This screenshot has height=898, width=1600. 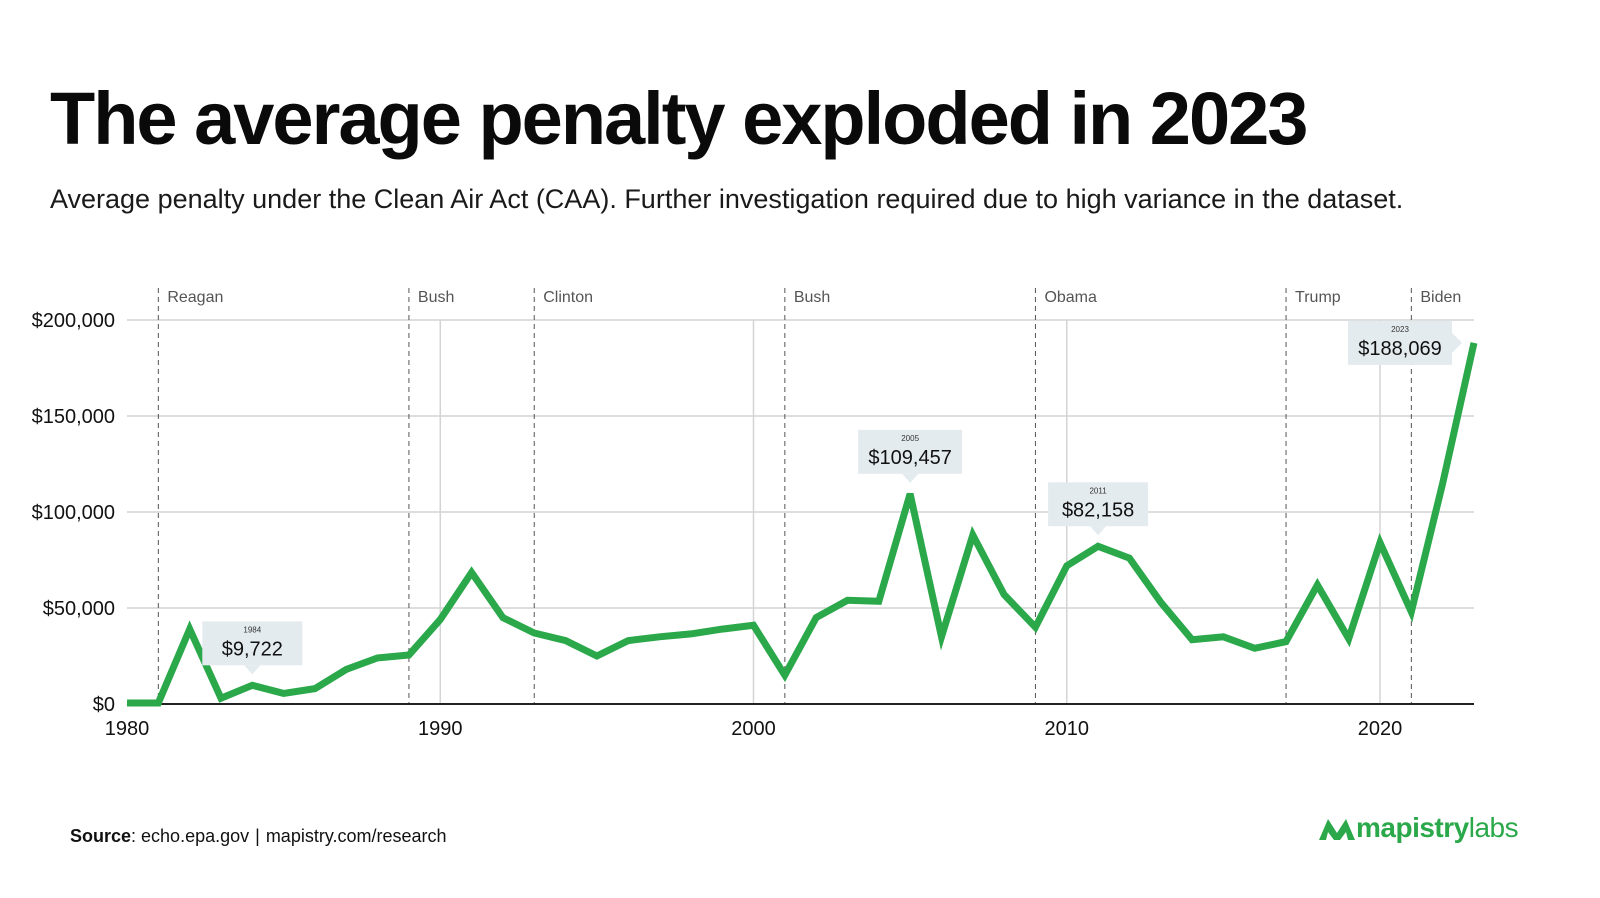 I want to click on era-label: Trump, so click(x=1318, y=297).